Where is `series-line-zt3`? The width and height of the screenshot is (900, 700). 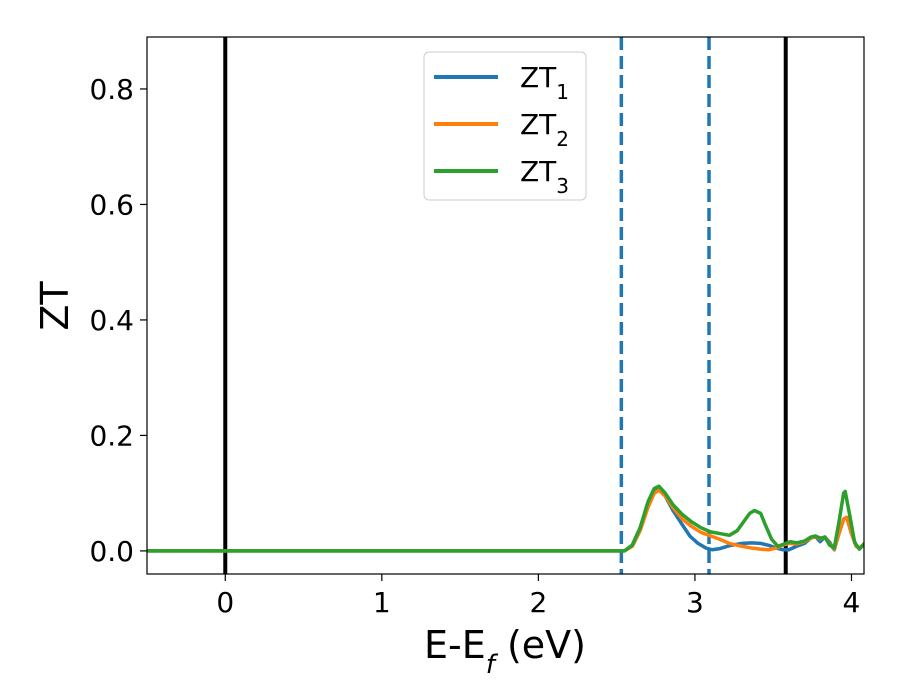
series-line-zt3 is located at coordinates (505, 518).